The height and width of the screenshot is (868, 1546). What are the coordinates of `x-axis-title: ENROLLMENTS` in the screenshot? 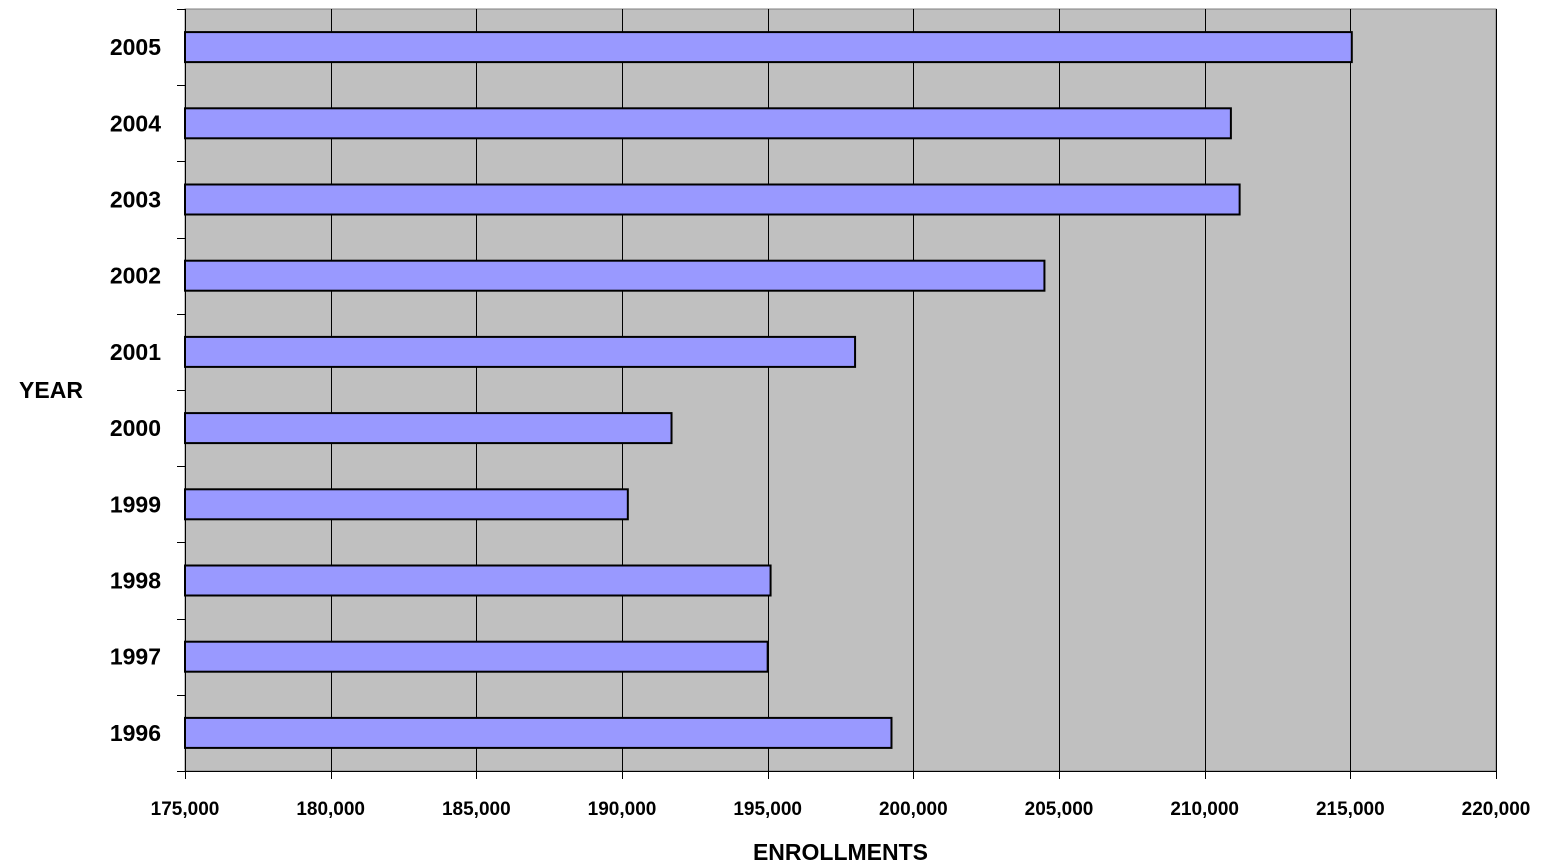 It's located at (840, 852).